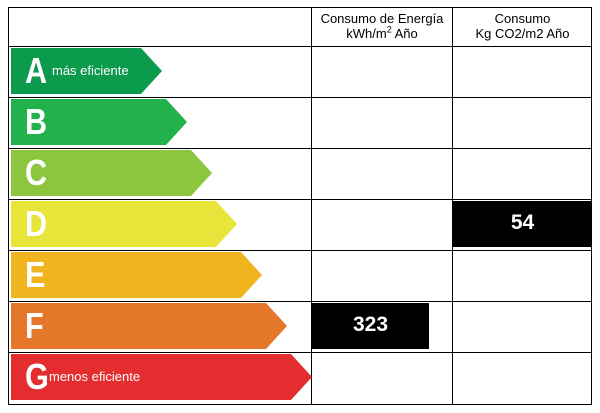  I want to click on rating-arrow-c: C, so click(111, 173).